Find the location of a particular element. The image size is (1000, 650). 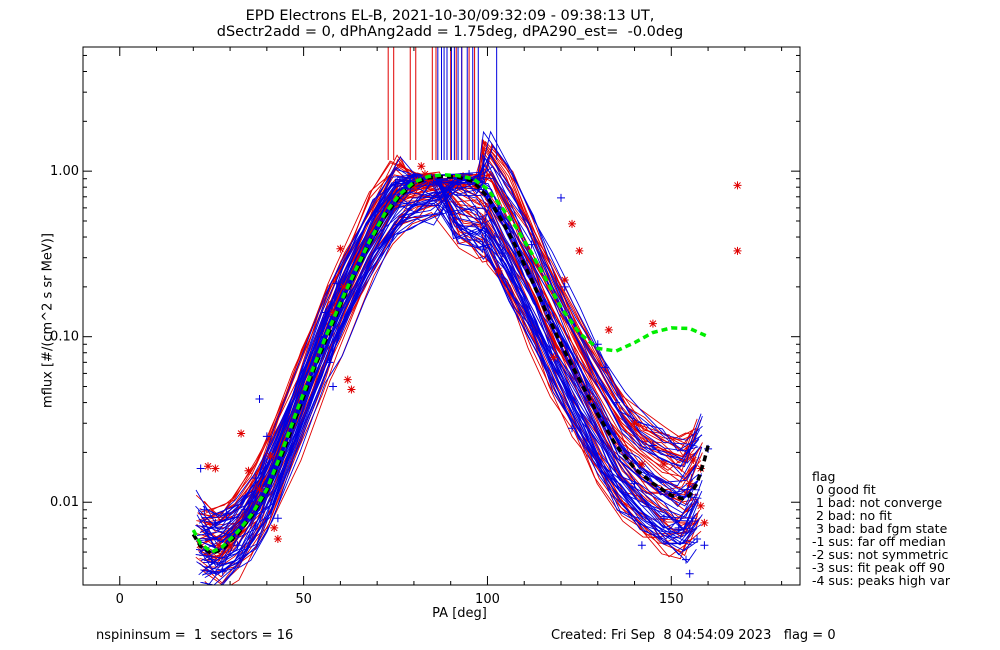

y-axis-label: mflux [#/(cm^2 s sr MeV)] is located at coordinates (48, 320).